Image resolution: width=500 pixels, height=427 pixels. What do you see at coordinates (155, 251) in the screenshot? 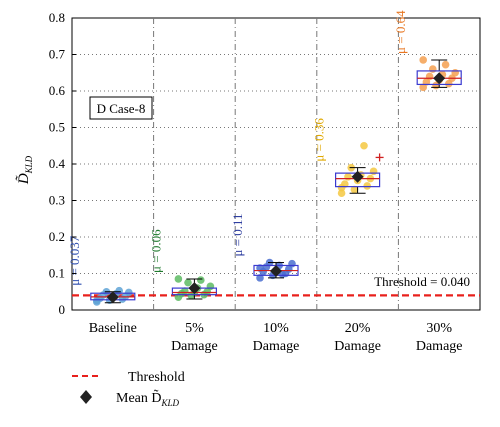
I see `mu-label: μ = 0.06` at bounding box center [155, 251].